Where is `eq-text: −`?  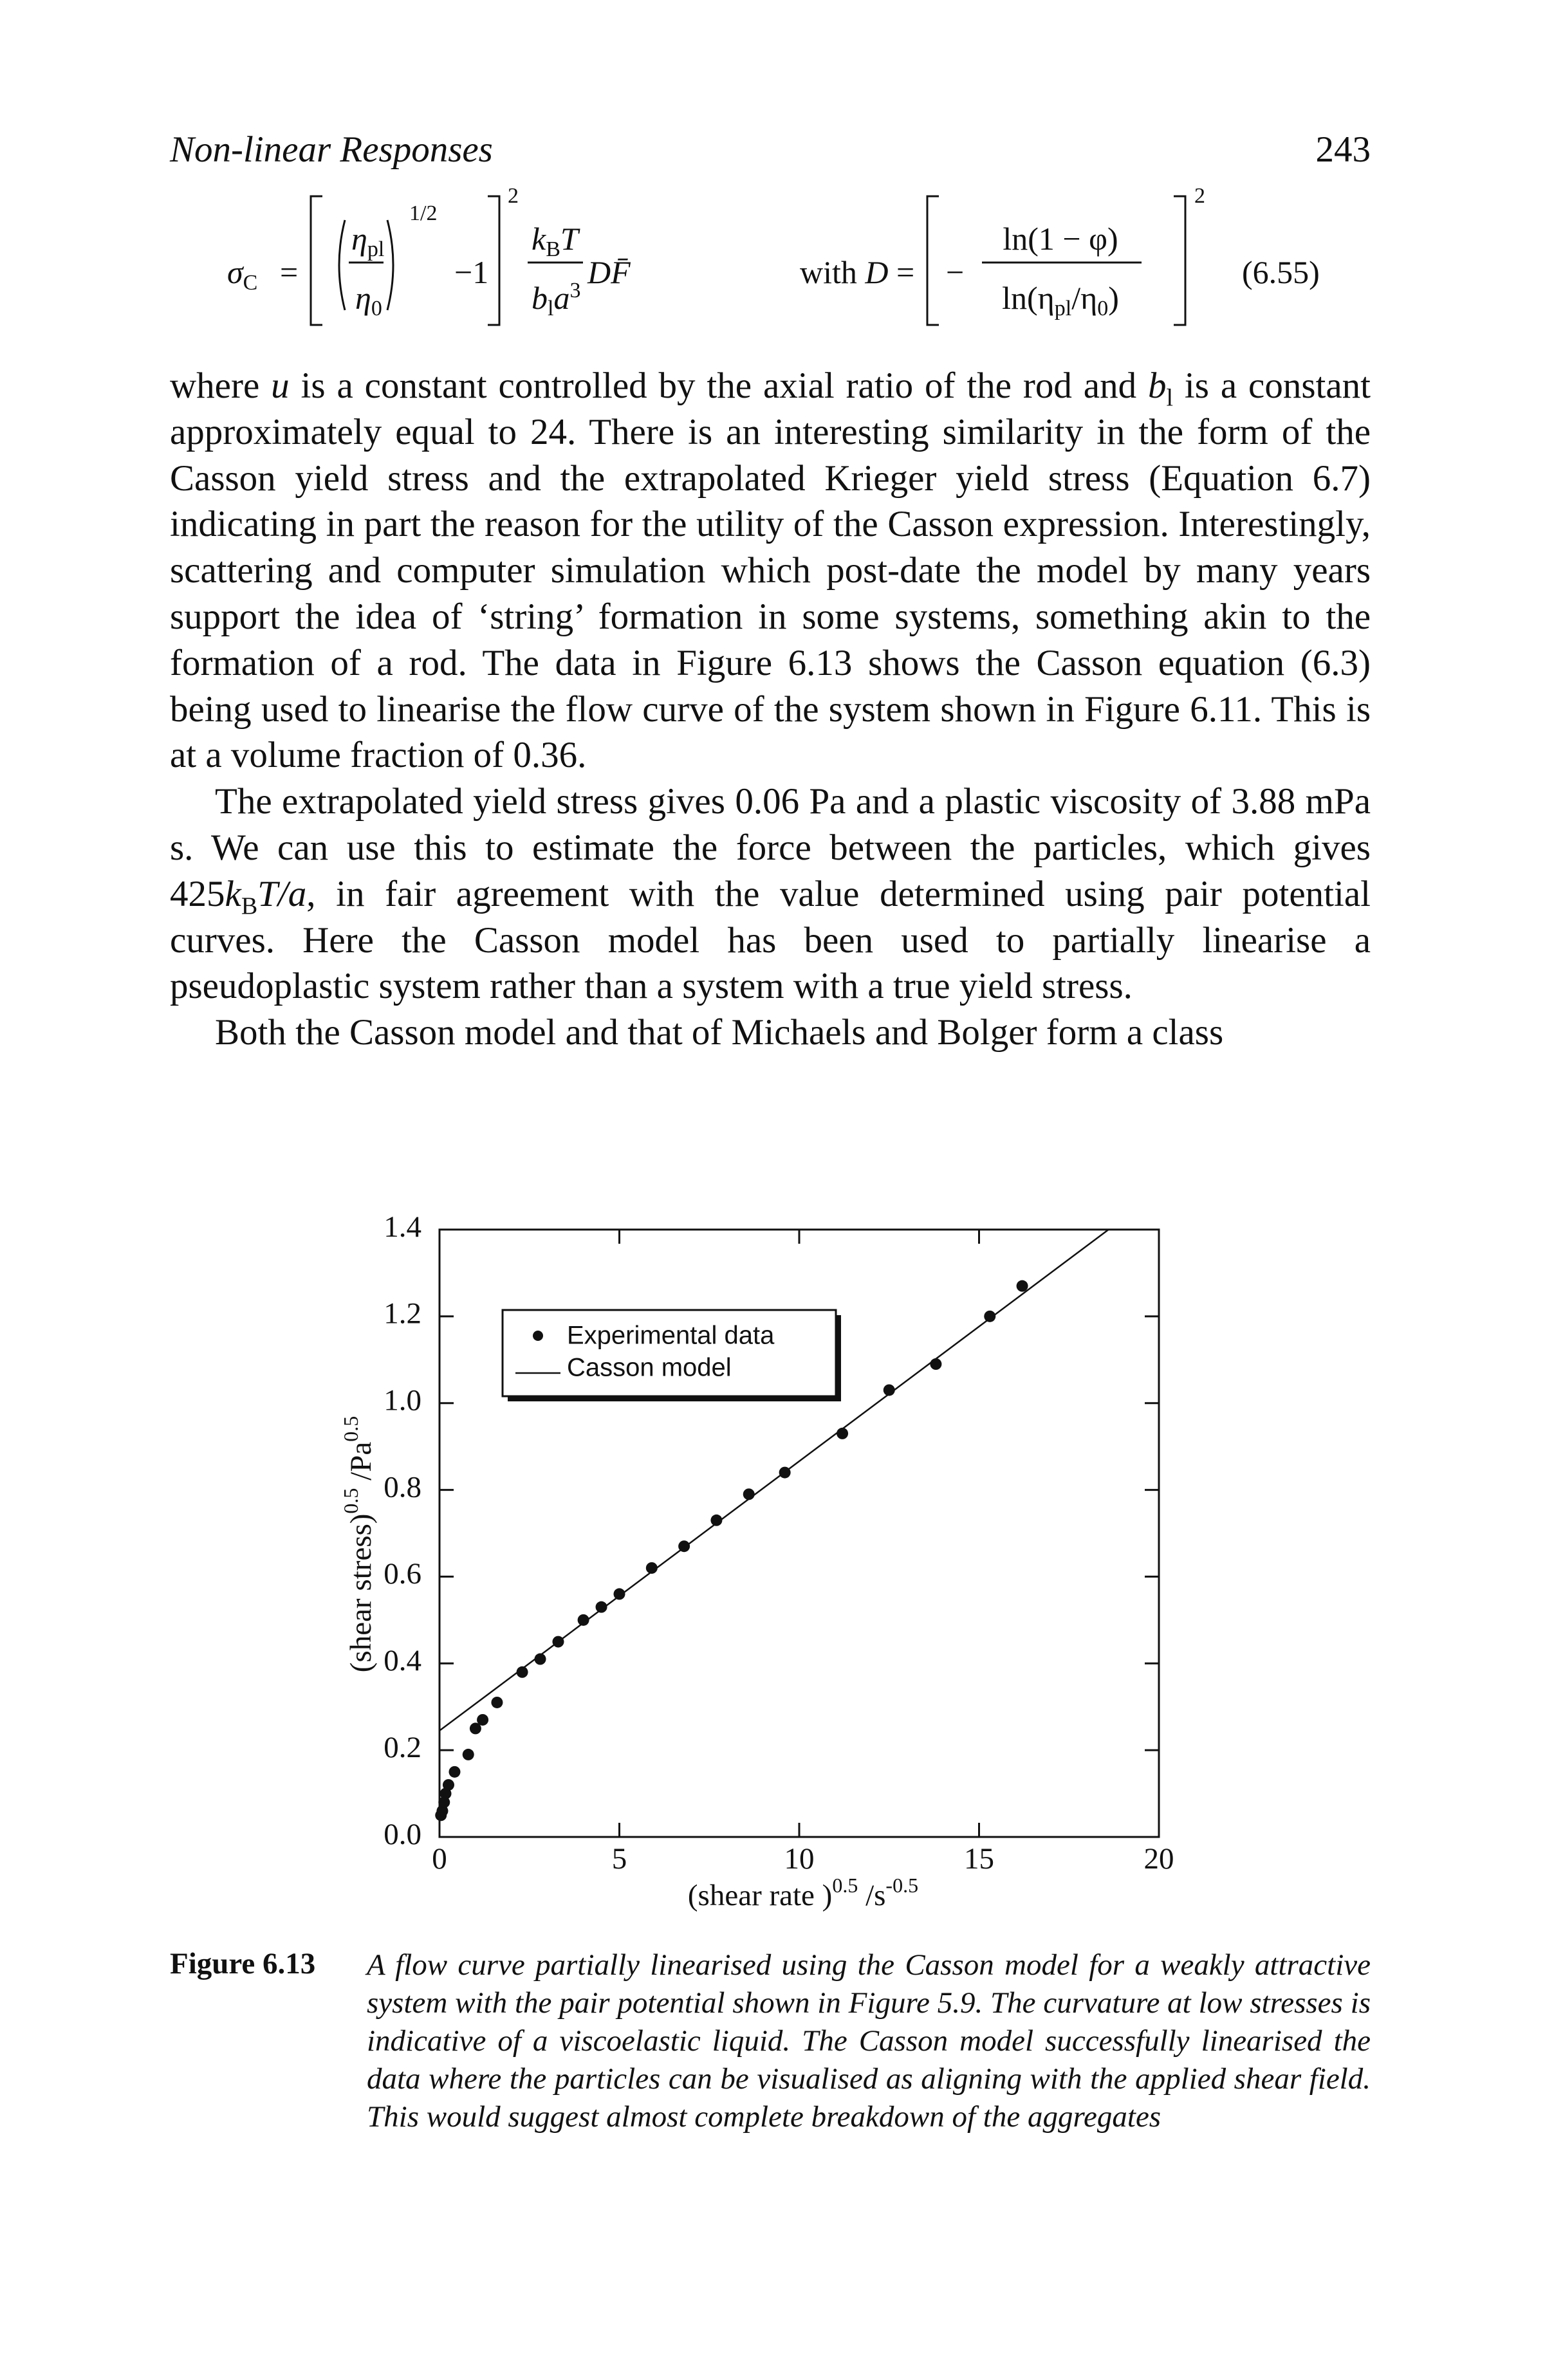 eq-text: − is located at coordinates (955, 272).